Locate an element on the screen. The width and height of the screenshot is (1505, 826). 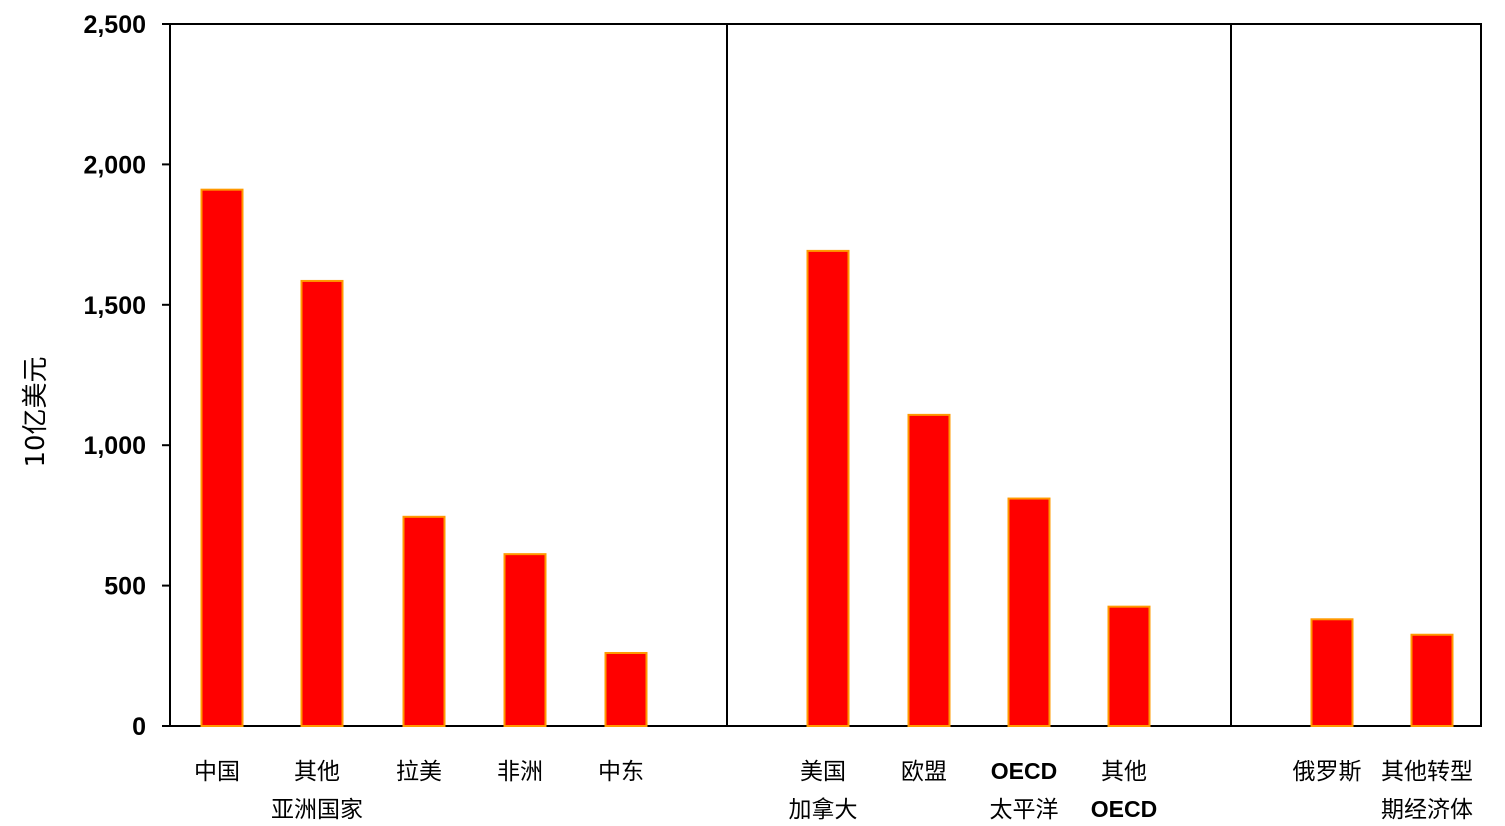
y-tick-label: 1,500 is located at coordinates (114, 306).